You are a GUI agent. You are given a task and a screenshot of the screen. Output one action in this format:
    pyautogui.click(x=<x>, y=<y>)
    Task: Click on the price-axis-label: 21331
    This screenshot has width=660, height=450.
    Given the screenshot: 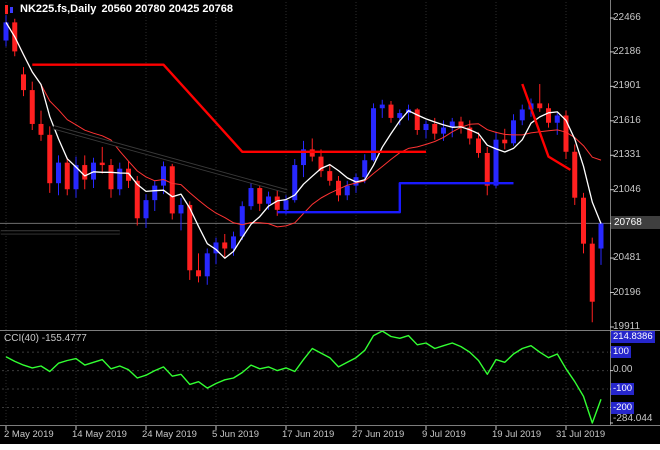 What is the action you would take?
    pyautogui.click(x=627, y=155)
    